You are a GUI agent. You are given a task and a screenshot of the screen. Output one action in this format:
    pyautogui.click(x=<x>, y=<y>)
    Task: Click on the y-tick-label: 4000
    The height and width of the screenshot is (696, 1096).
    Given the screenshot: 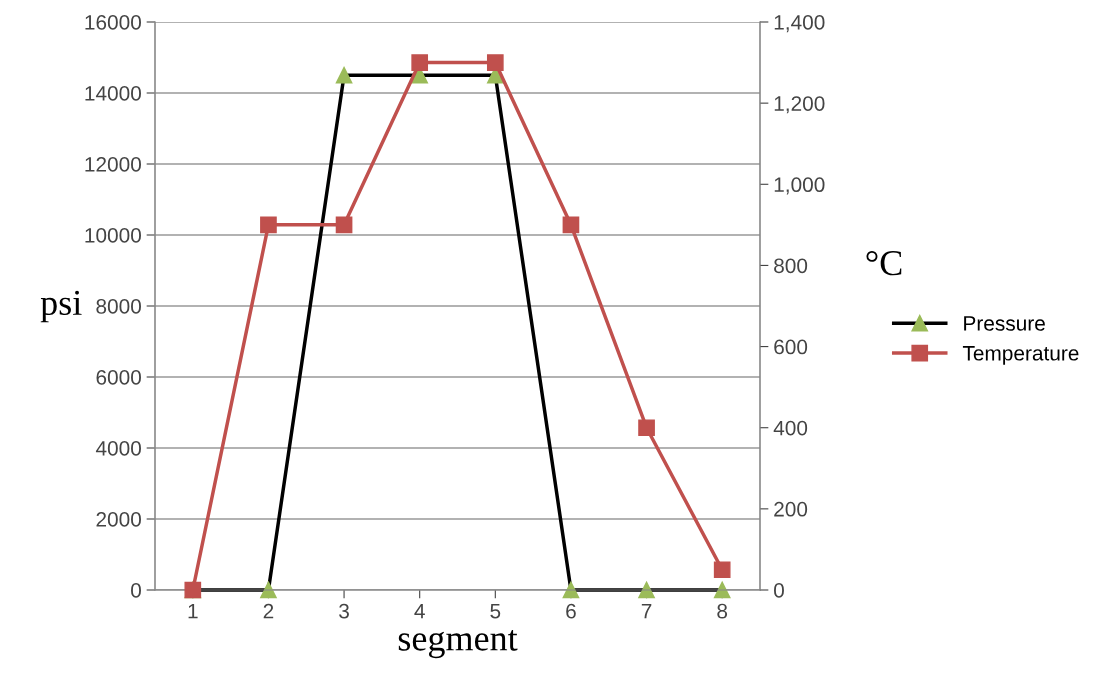 What is the action you would take?
    pyautogui.click(x=118, y=448)
    